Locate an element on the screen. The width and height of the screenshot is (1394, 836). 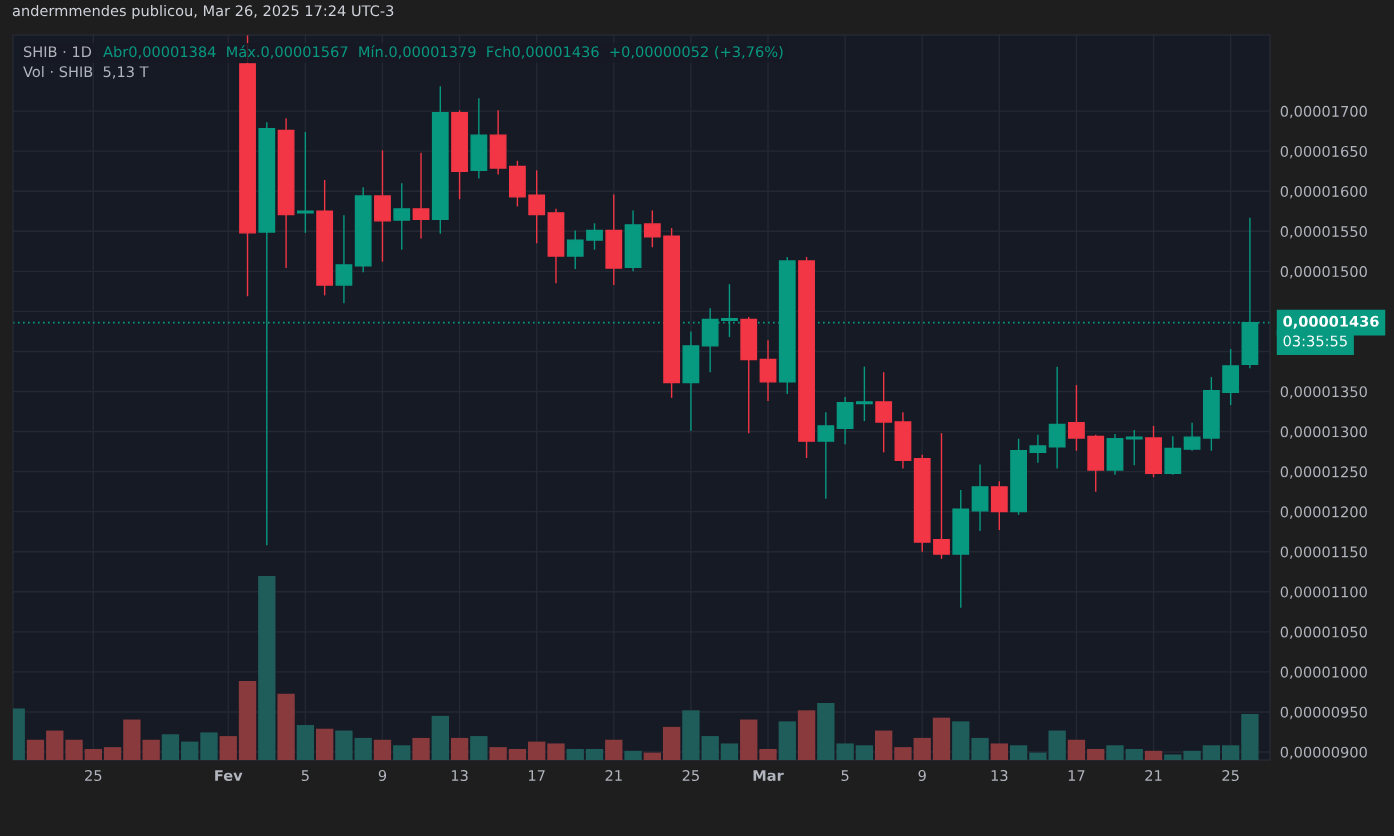
y-tick-label: 0,00001350 is located at coordinates (1323, 392).